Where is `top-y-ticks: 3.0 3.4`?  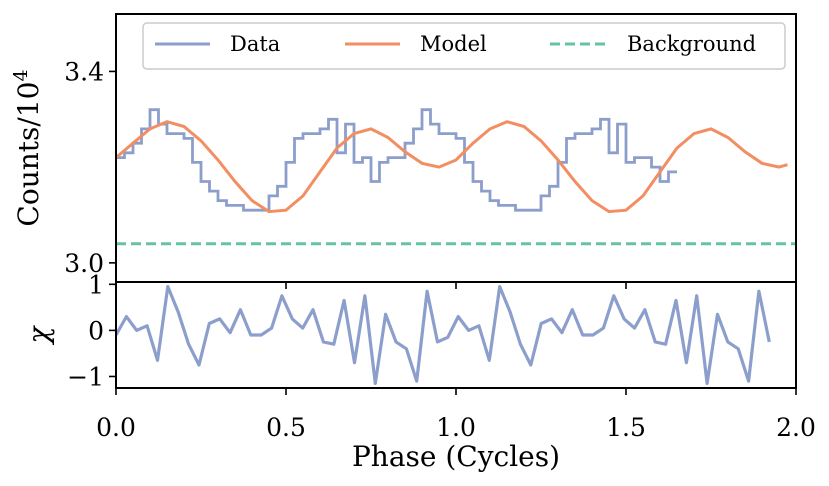 top-y-ticks: 3.0 3.4 is located at coordinates (90, 167).